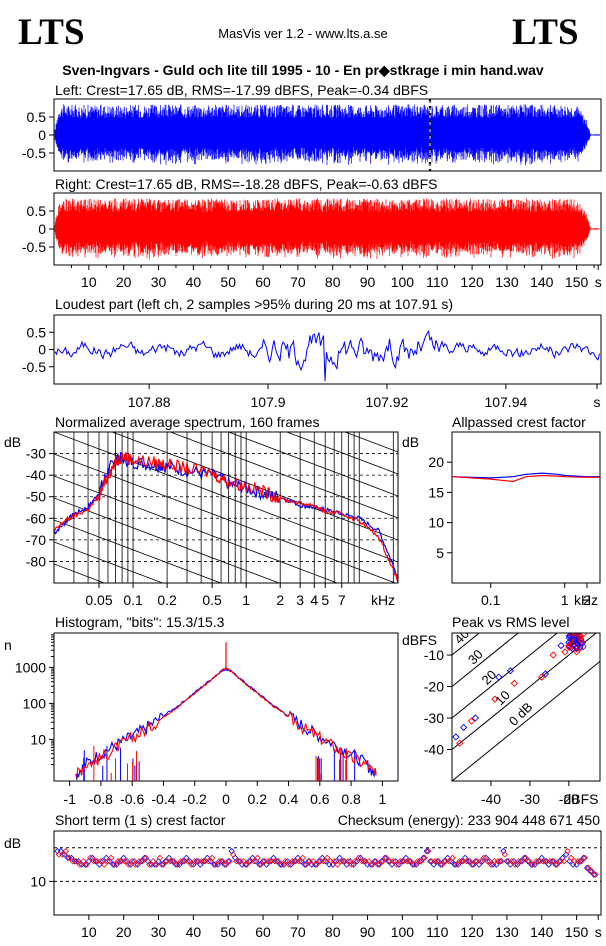  I want to click on spectrum-ytick-label: -40, so click(36, 475).